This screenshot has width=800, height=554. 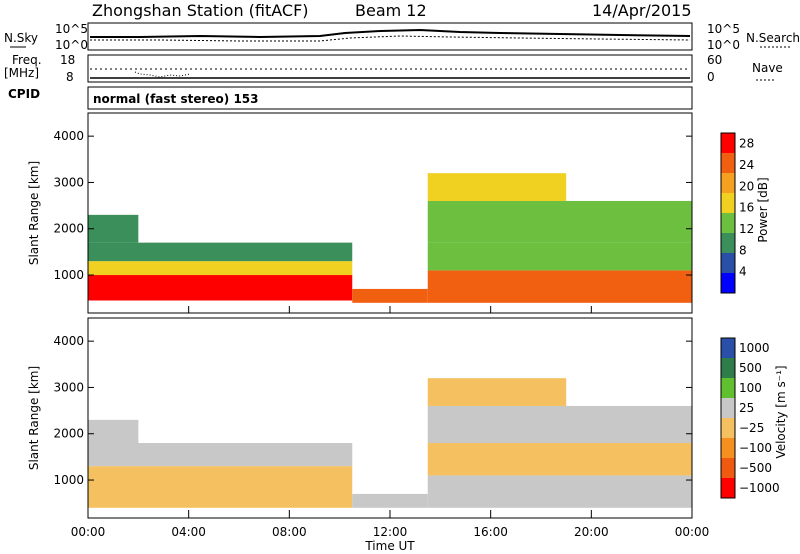 What do you see at coordinates (743, 272) in the screenshot?
I see `colorbar-tick-label: 4` at bounding box center [743, 272].